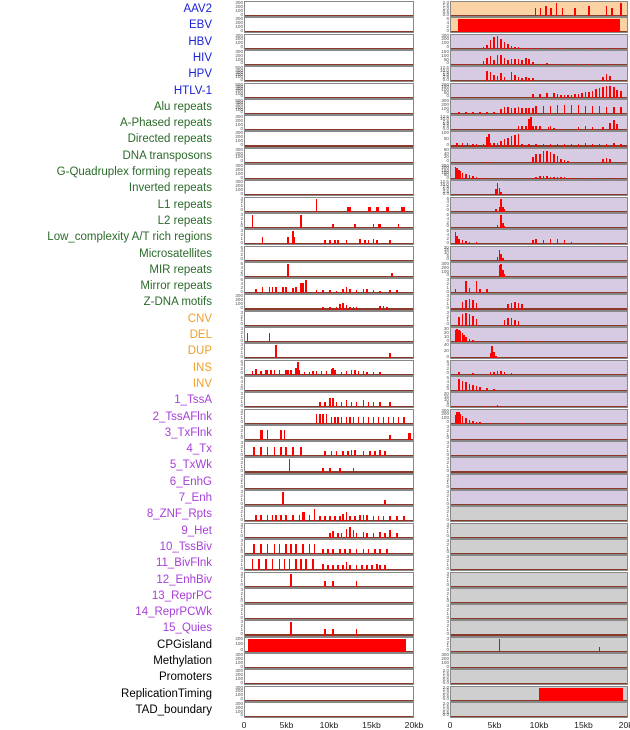 The image size is (630, 730). What do you see at coordinates (108, 188) in the screenshot?
I see `track-label-inverted-repeats: Inverted repeats` at bounding box center [108, 188].